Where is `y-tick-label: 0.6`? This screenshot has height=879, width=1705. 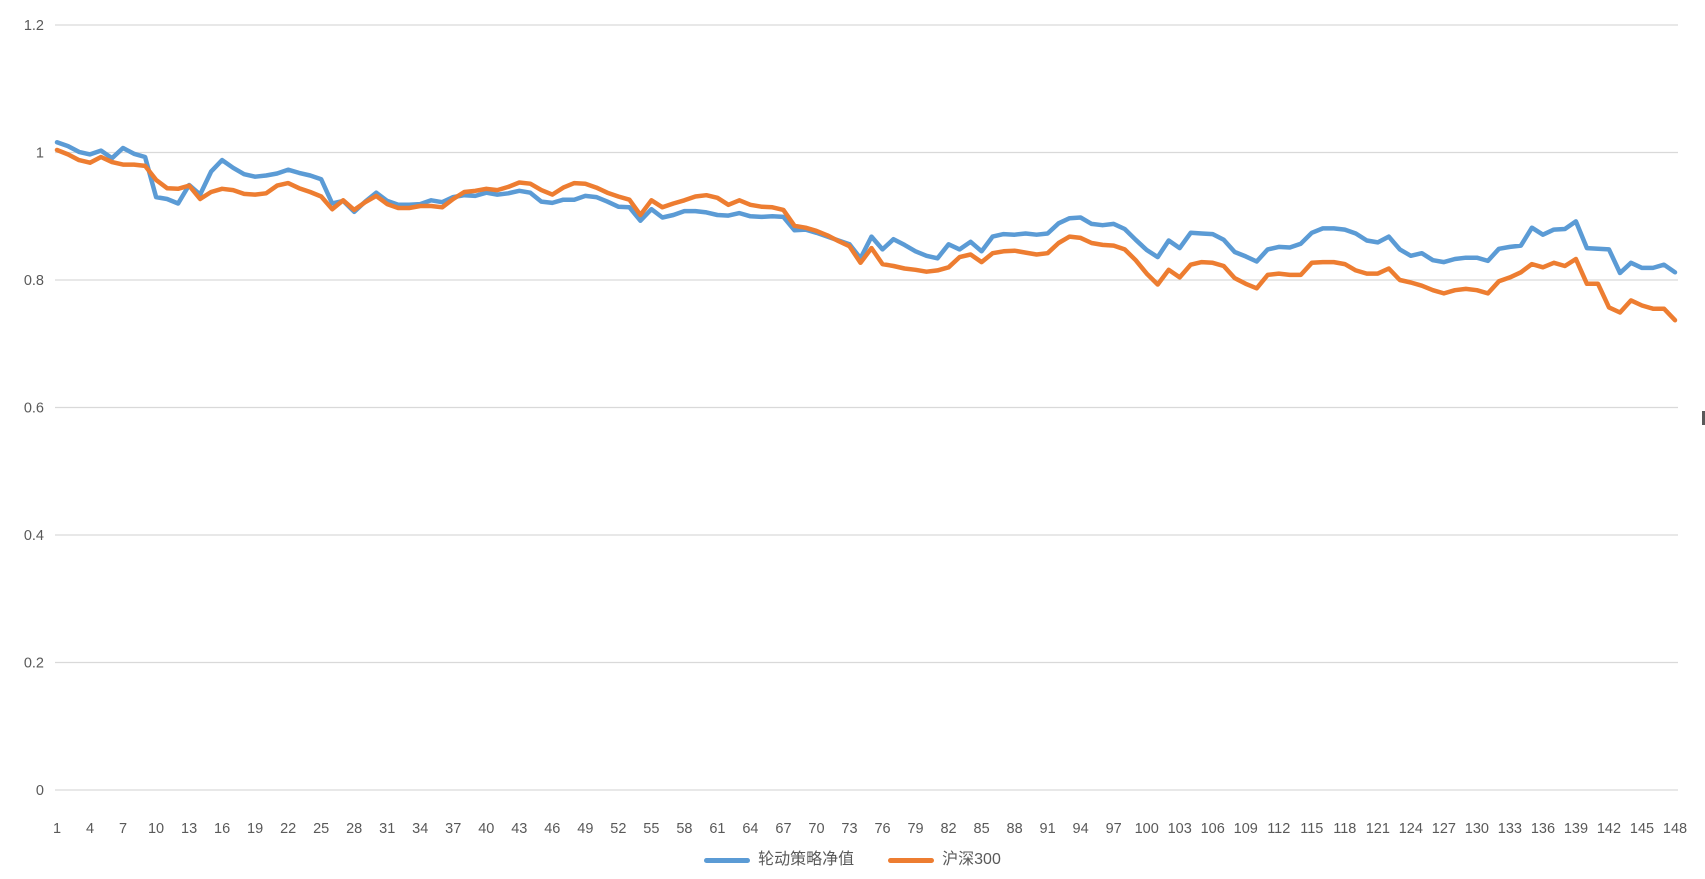
y-tick-label: 0.6 is located at coordinates (34, 409).